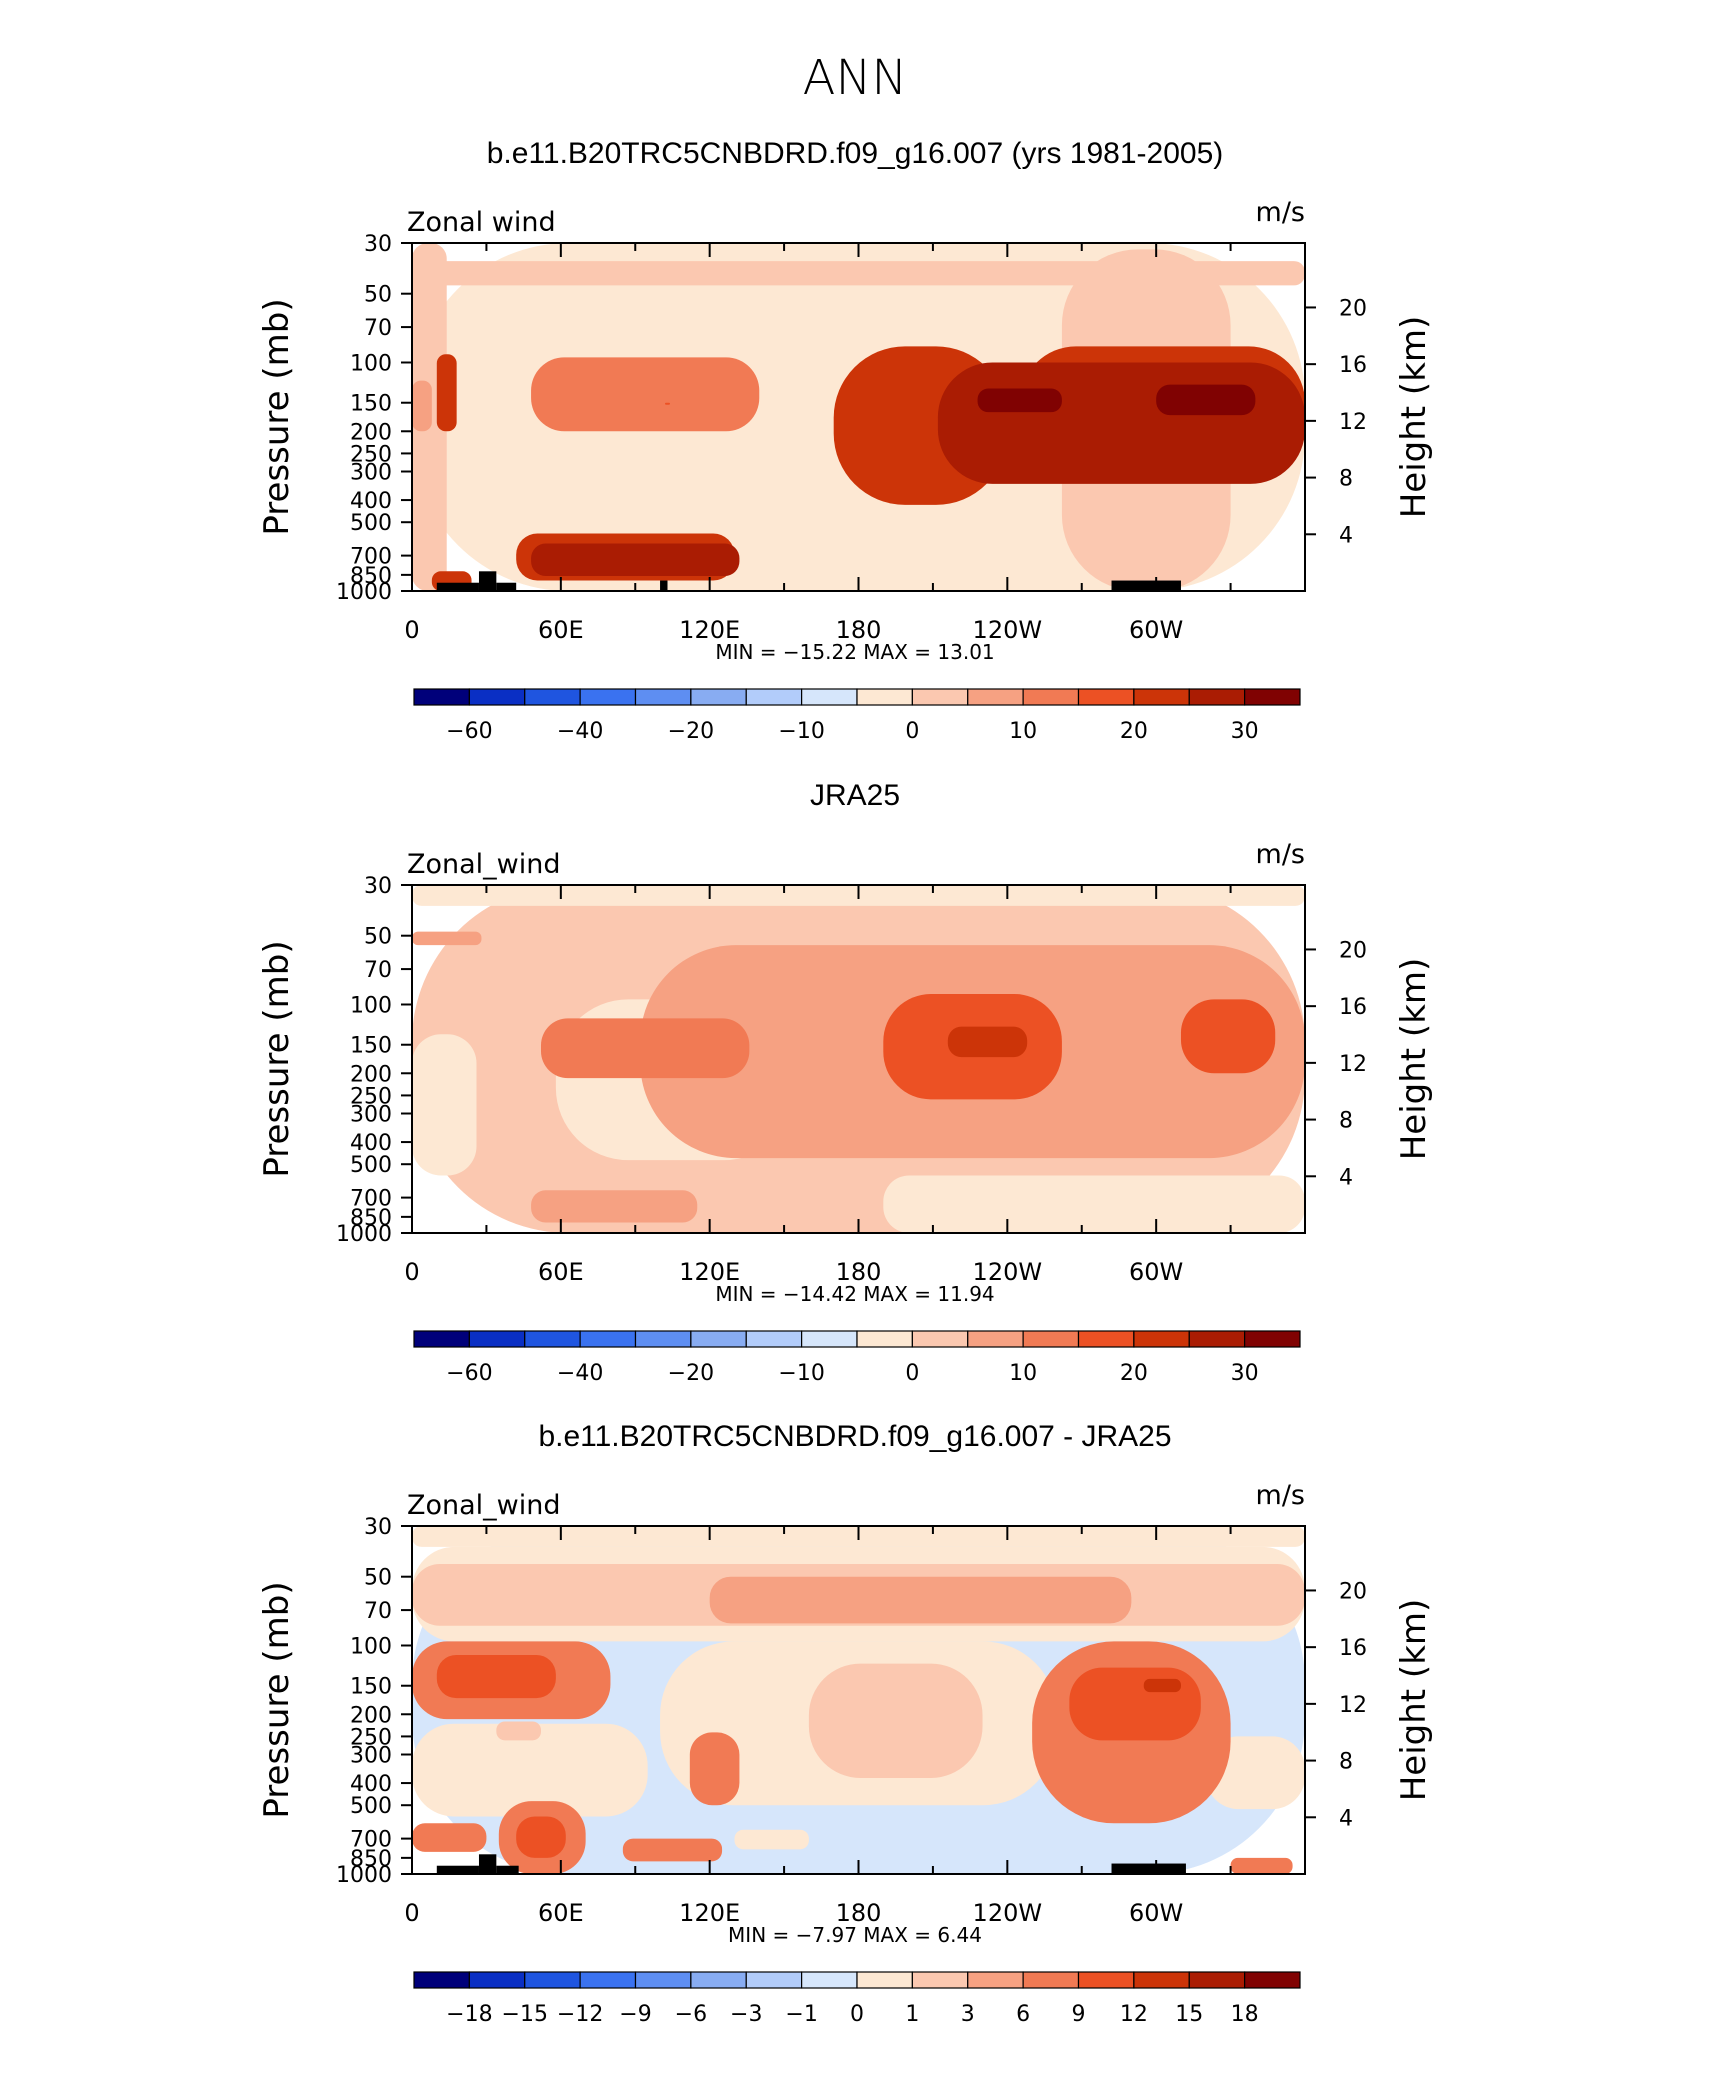  Describe the element at coordinates (1353, 1648) in the screenshot. I see `height-tick-label: 16` at that location.